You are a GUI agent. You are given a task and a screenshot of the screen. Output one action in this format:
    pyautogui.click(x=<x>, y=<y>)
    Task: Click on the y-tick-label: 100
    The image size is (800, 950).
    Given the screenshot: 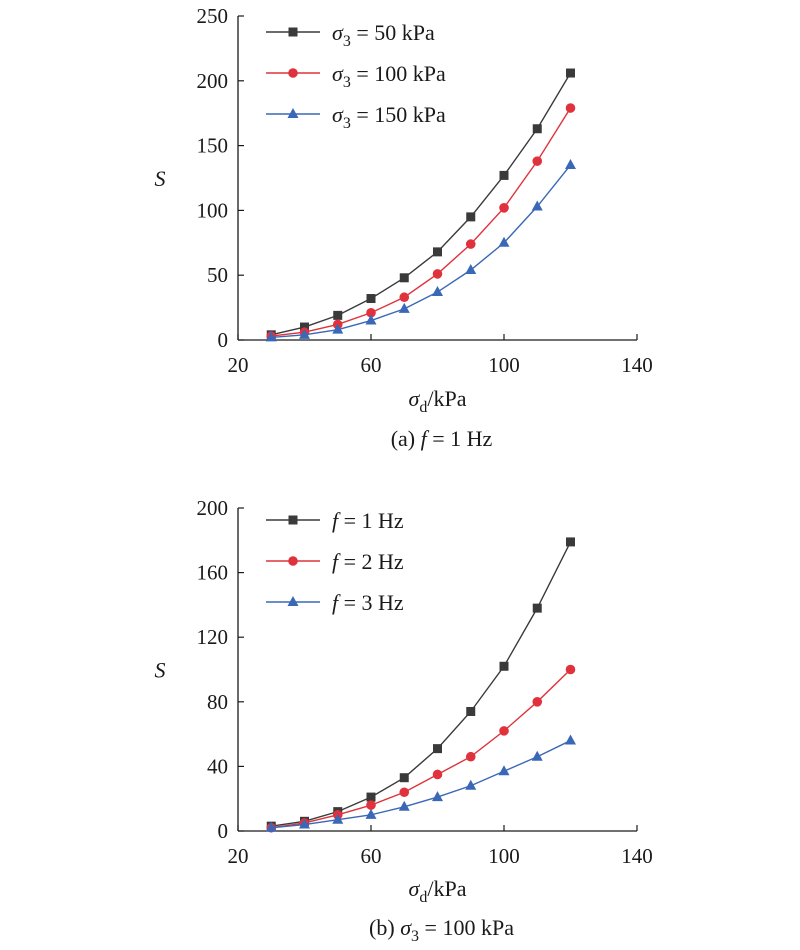 What is the action you would take?
    pyautogui.click(x=213, y=210)
    